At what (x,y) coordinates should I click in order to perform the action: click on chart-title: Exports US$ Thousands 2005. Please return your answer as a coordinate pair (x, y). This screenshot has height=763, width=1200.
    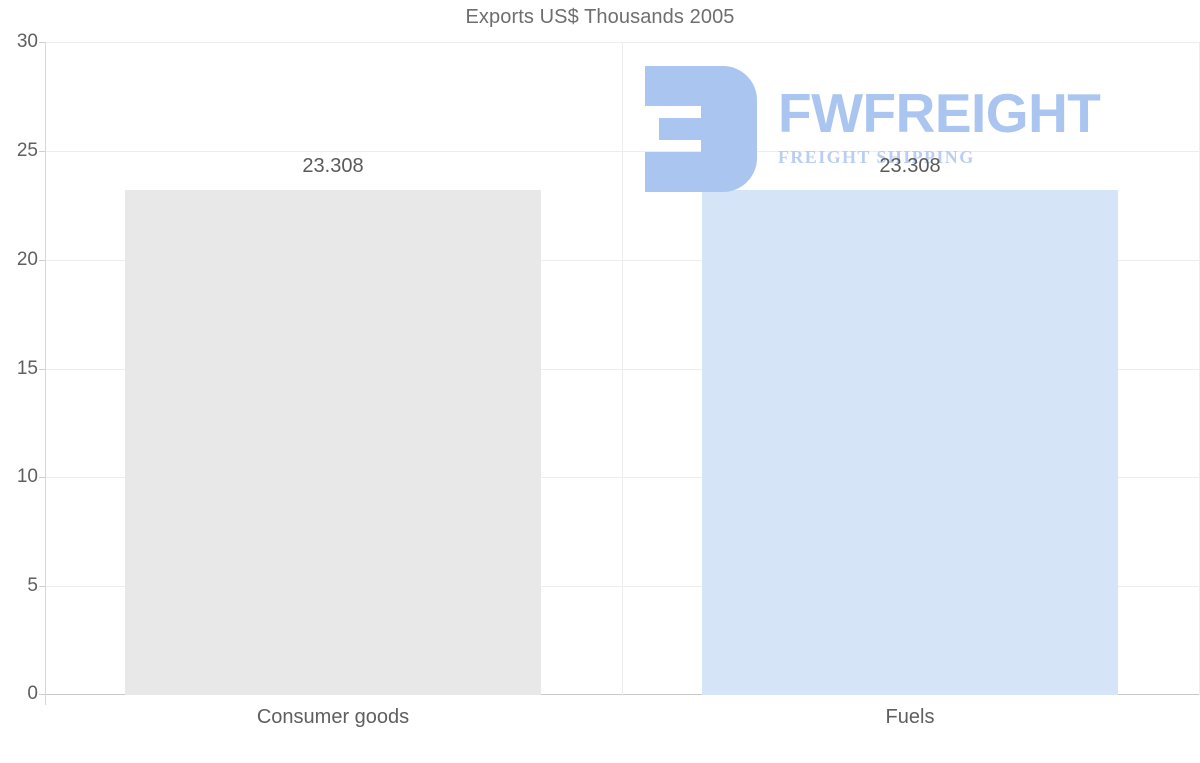
    Looking at the image, I should click on (600, 17).